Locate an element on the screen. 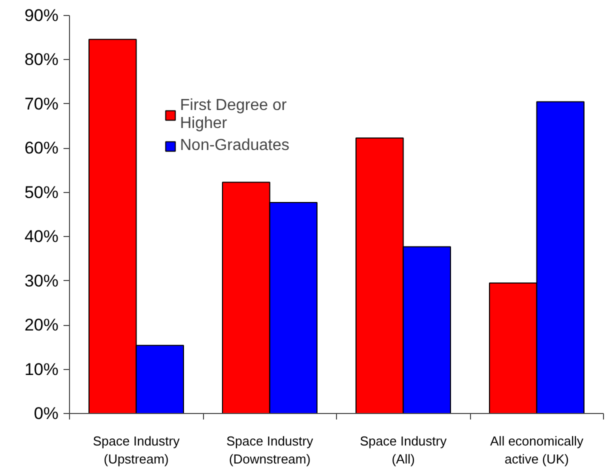  y-tick-label: 20% is located at coordinates (41, 325).